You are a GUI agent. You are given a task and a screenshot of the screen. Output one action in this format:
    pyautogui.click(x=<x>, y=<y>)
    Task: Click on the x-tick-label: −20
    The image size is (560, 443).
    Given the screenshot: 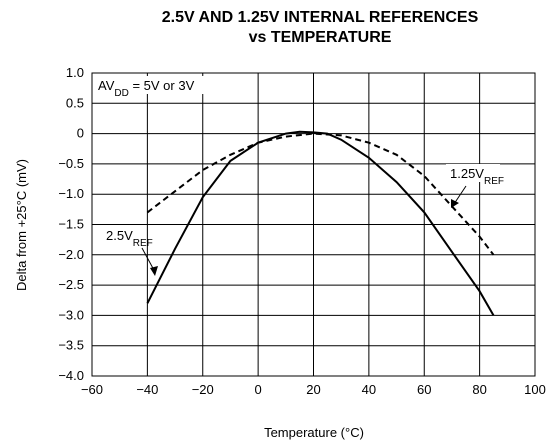 What is the action you would take?
    pyautogui.click(x=203, y=389)
    